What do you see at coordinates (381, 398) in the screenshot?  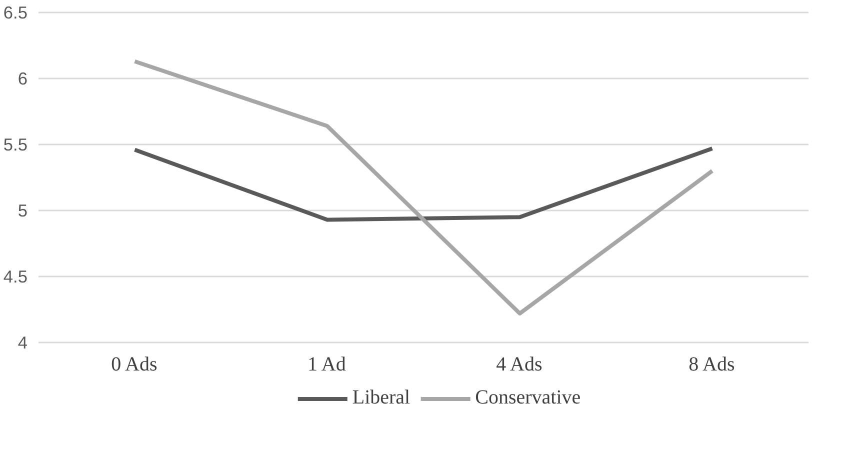 I see `legend-label: Liberal` at bounding box center [381, 398].